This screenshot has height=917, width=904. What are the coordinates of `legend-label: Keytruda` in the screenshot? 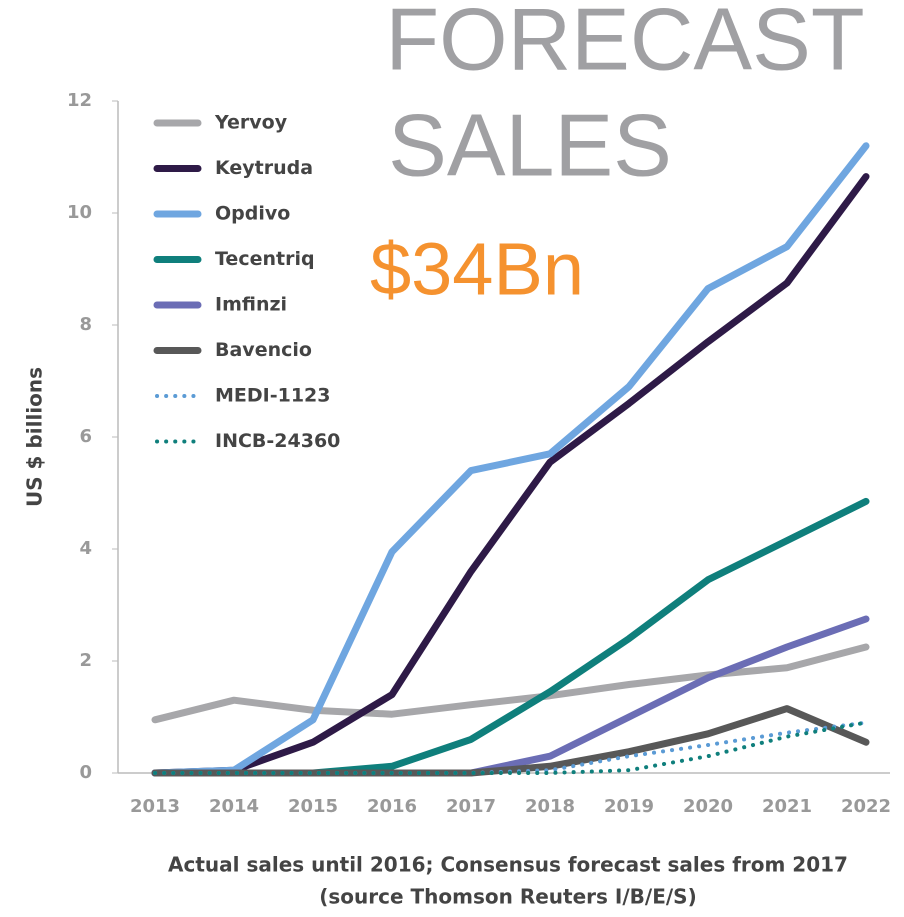 It's located at (264, 168).